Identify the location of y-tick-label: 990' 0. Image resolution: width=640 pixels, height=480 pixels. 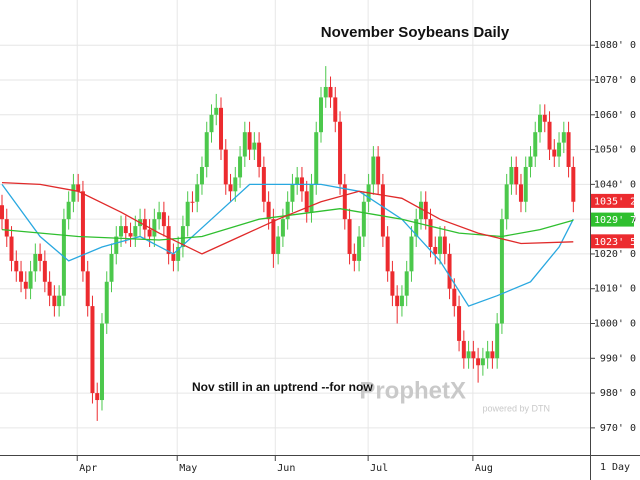
(618, 358).